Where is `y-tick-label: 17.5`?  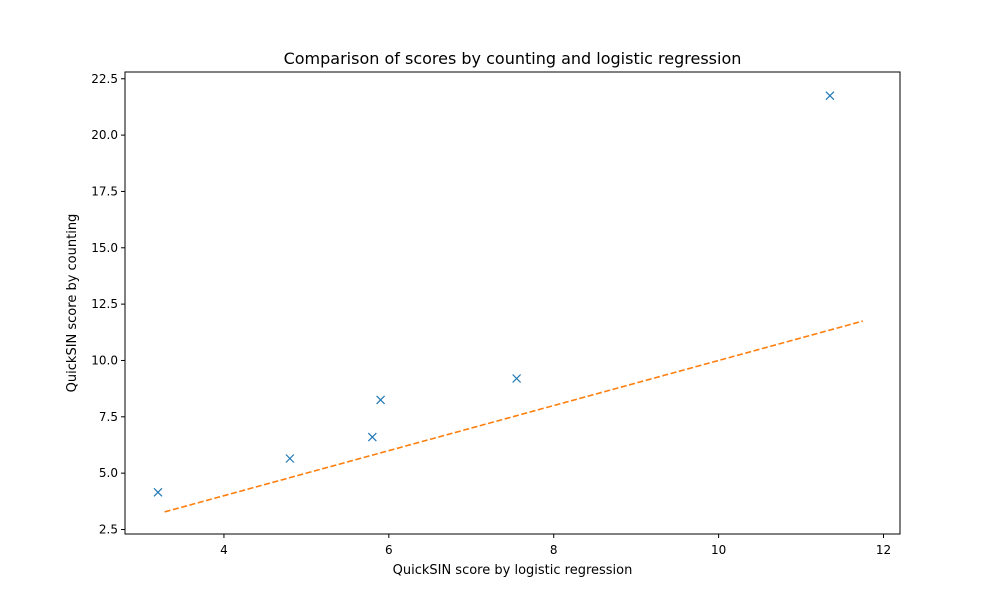
y-tick-label: 17.5 is located at coordinates (104, 191).